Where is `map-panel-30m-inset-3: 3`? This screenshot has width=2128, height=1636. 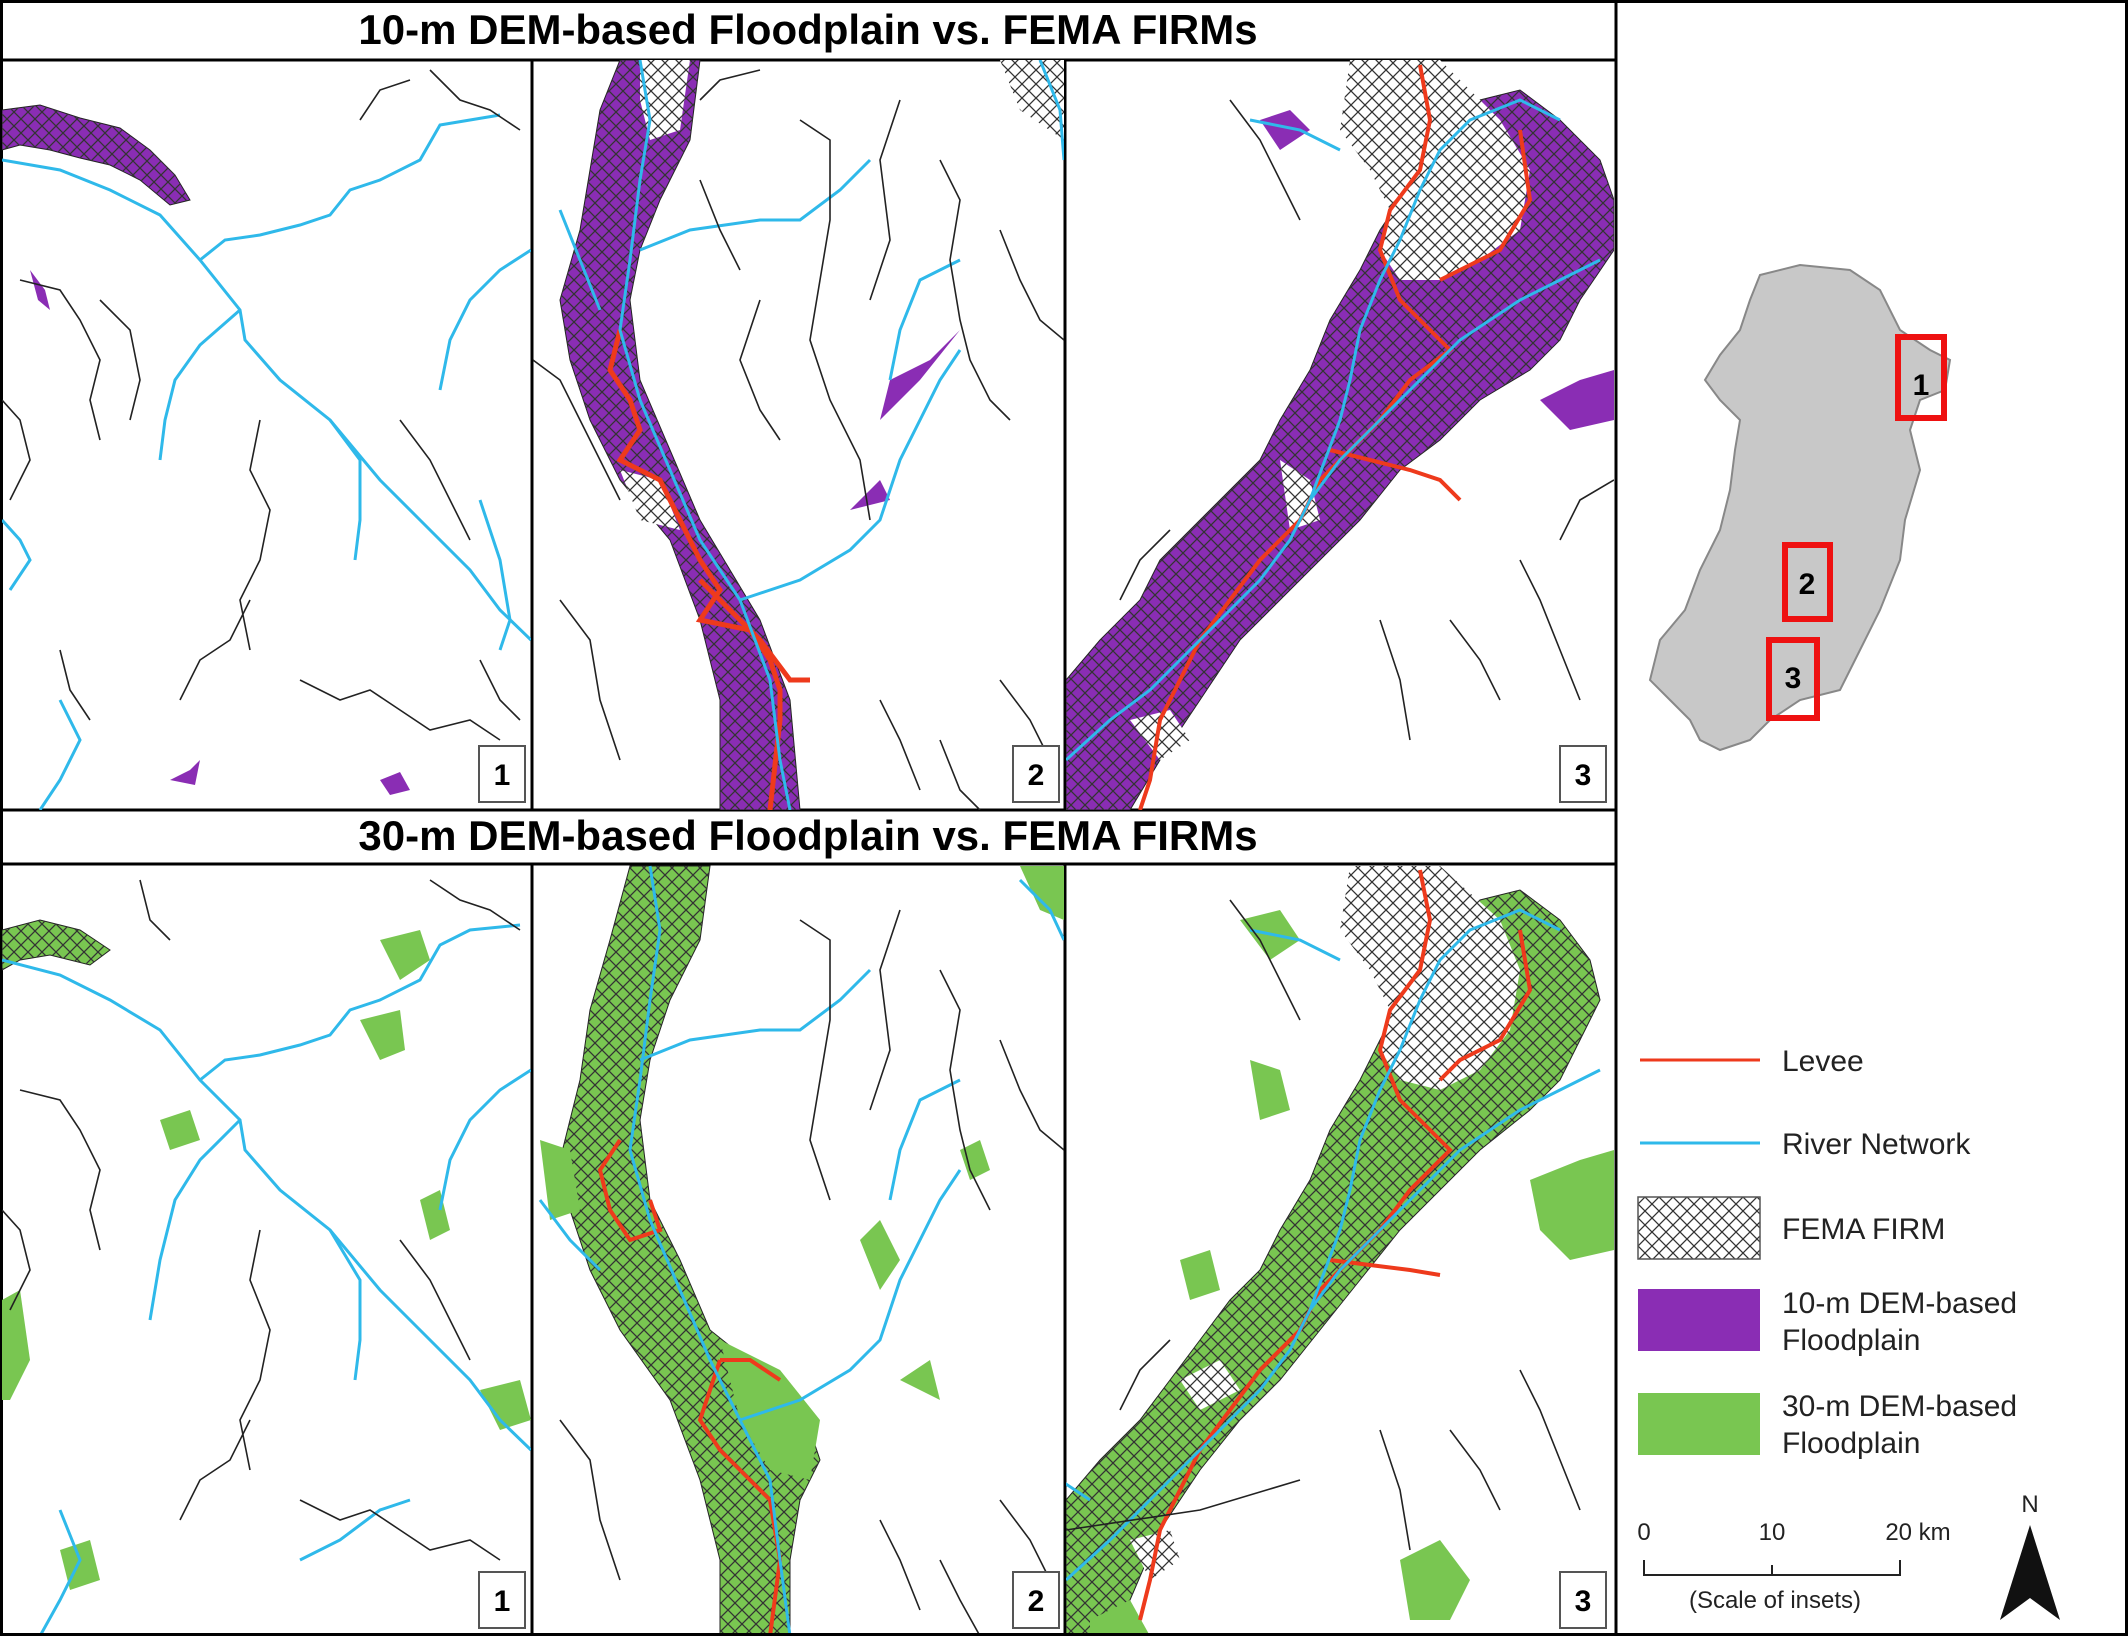
map-panel-30m-inset-3: 3 is located at coordinates (1340, 1249).